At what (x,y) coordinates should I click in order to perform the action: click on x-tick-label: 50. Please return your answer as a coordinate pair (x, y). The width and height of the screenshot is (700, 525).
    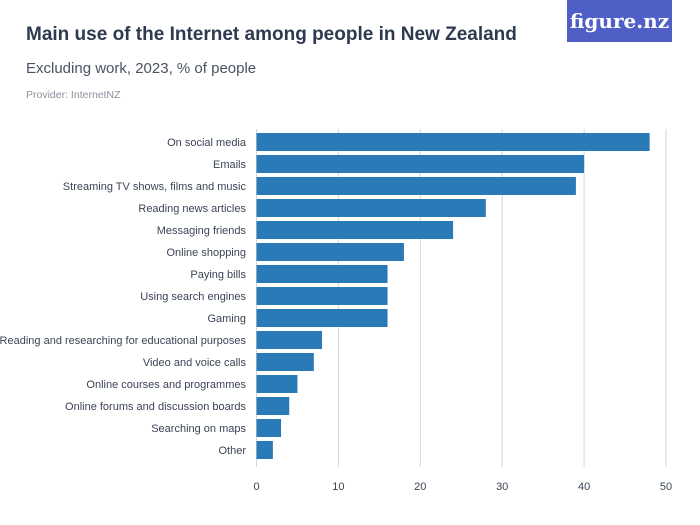
    Looking at the image, I should click on (666, 487).